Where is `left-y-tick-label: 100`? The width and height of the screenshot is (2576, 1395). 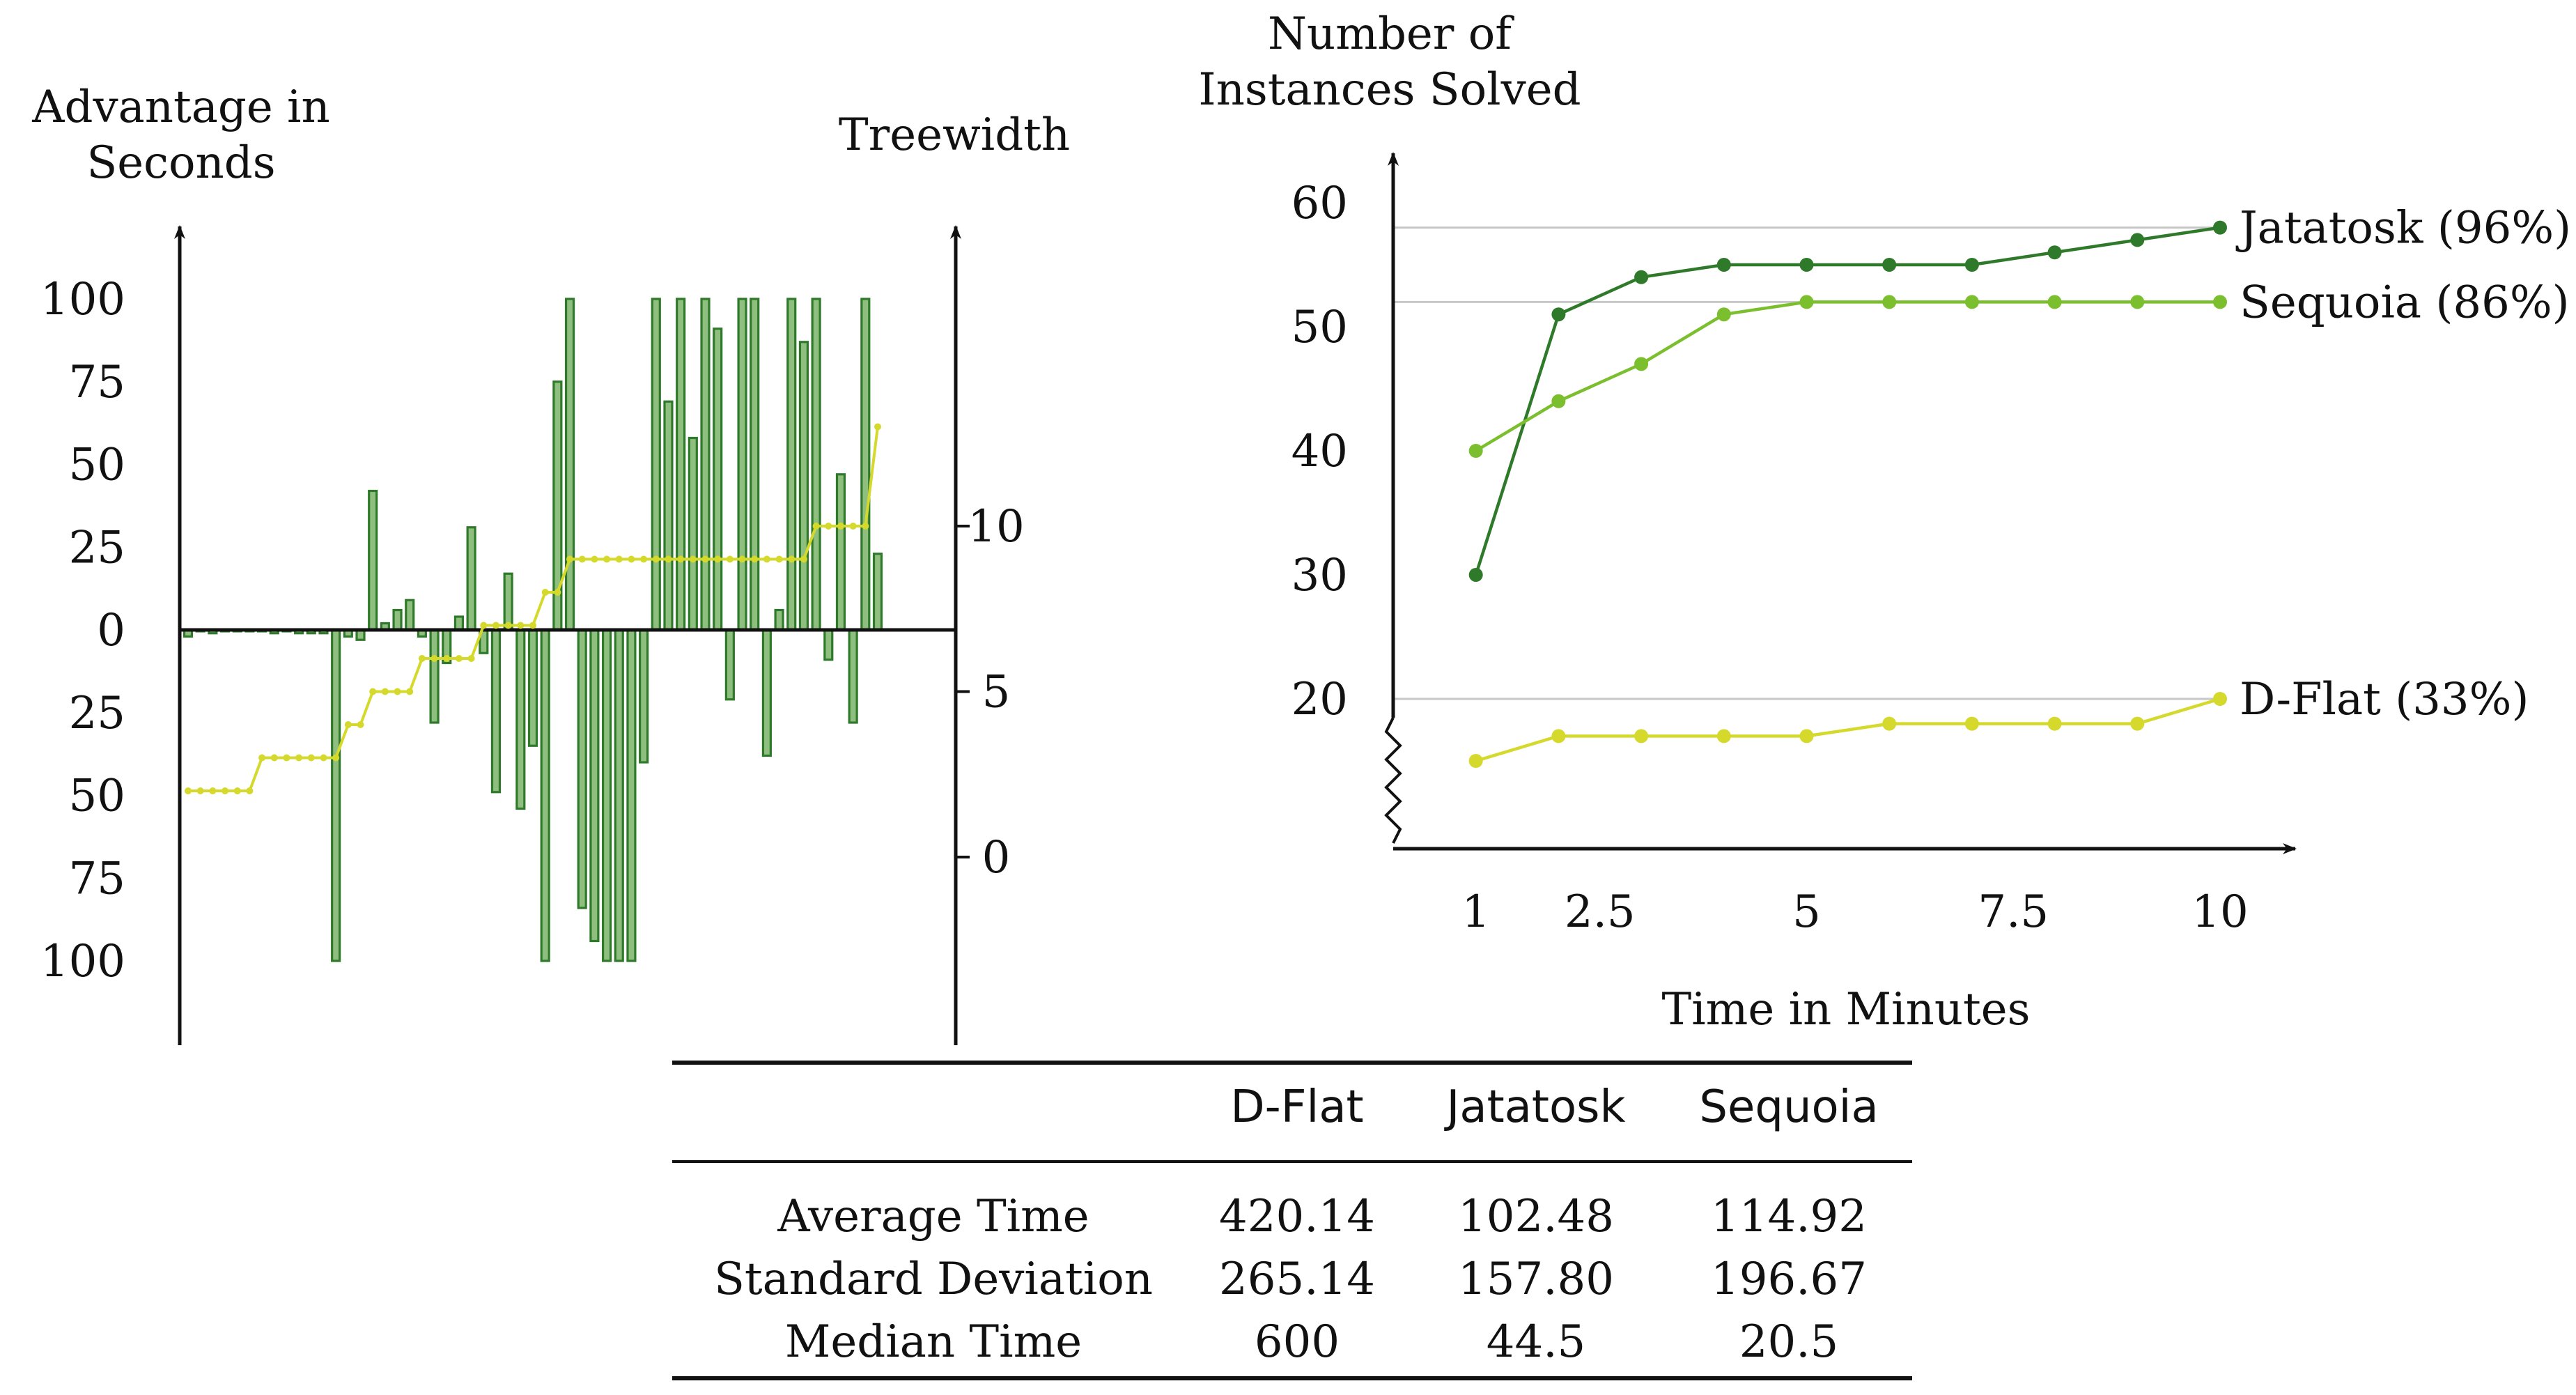 left-y-tick-label: 100 is located at coordinates (82, 962).